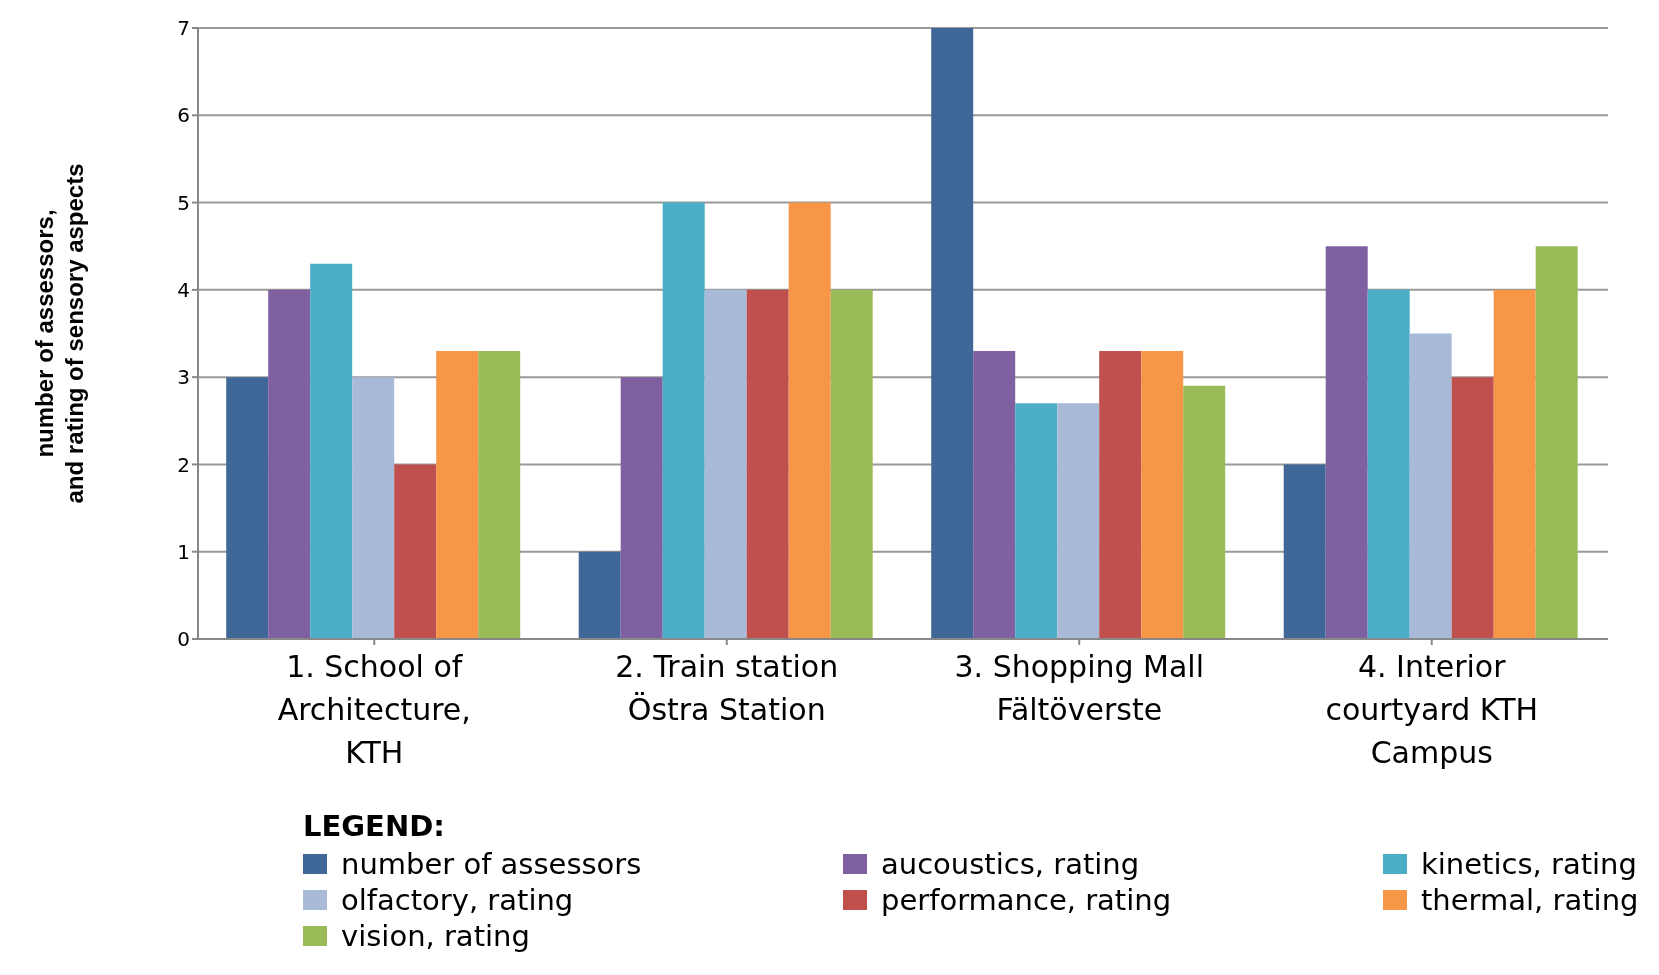  Describe the element at coordinates (457, 900) in the screenshot. I see `legend-label: olfactory, rating` at that location.